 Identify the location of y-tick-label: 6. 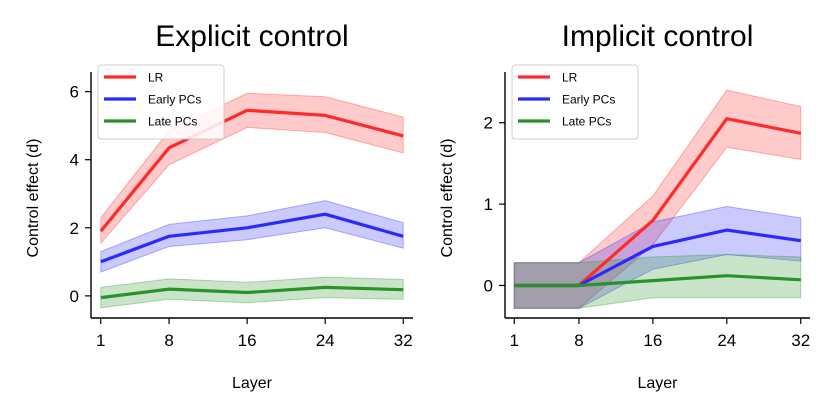
(74, 92).